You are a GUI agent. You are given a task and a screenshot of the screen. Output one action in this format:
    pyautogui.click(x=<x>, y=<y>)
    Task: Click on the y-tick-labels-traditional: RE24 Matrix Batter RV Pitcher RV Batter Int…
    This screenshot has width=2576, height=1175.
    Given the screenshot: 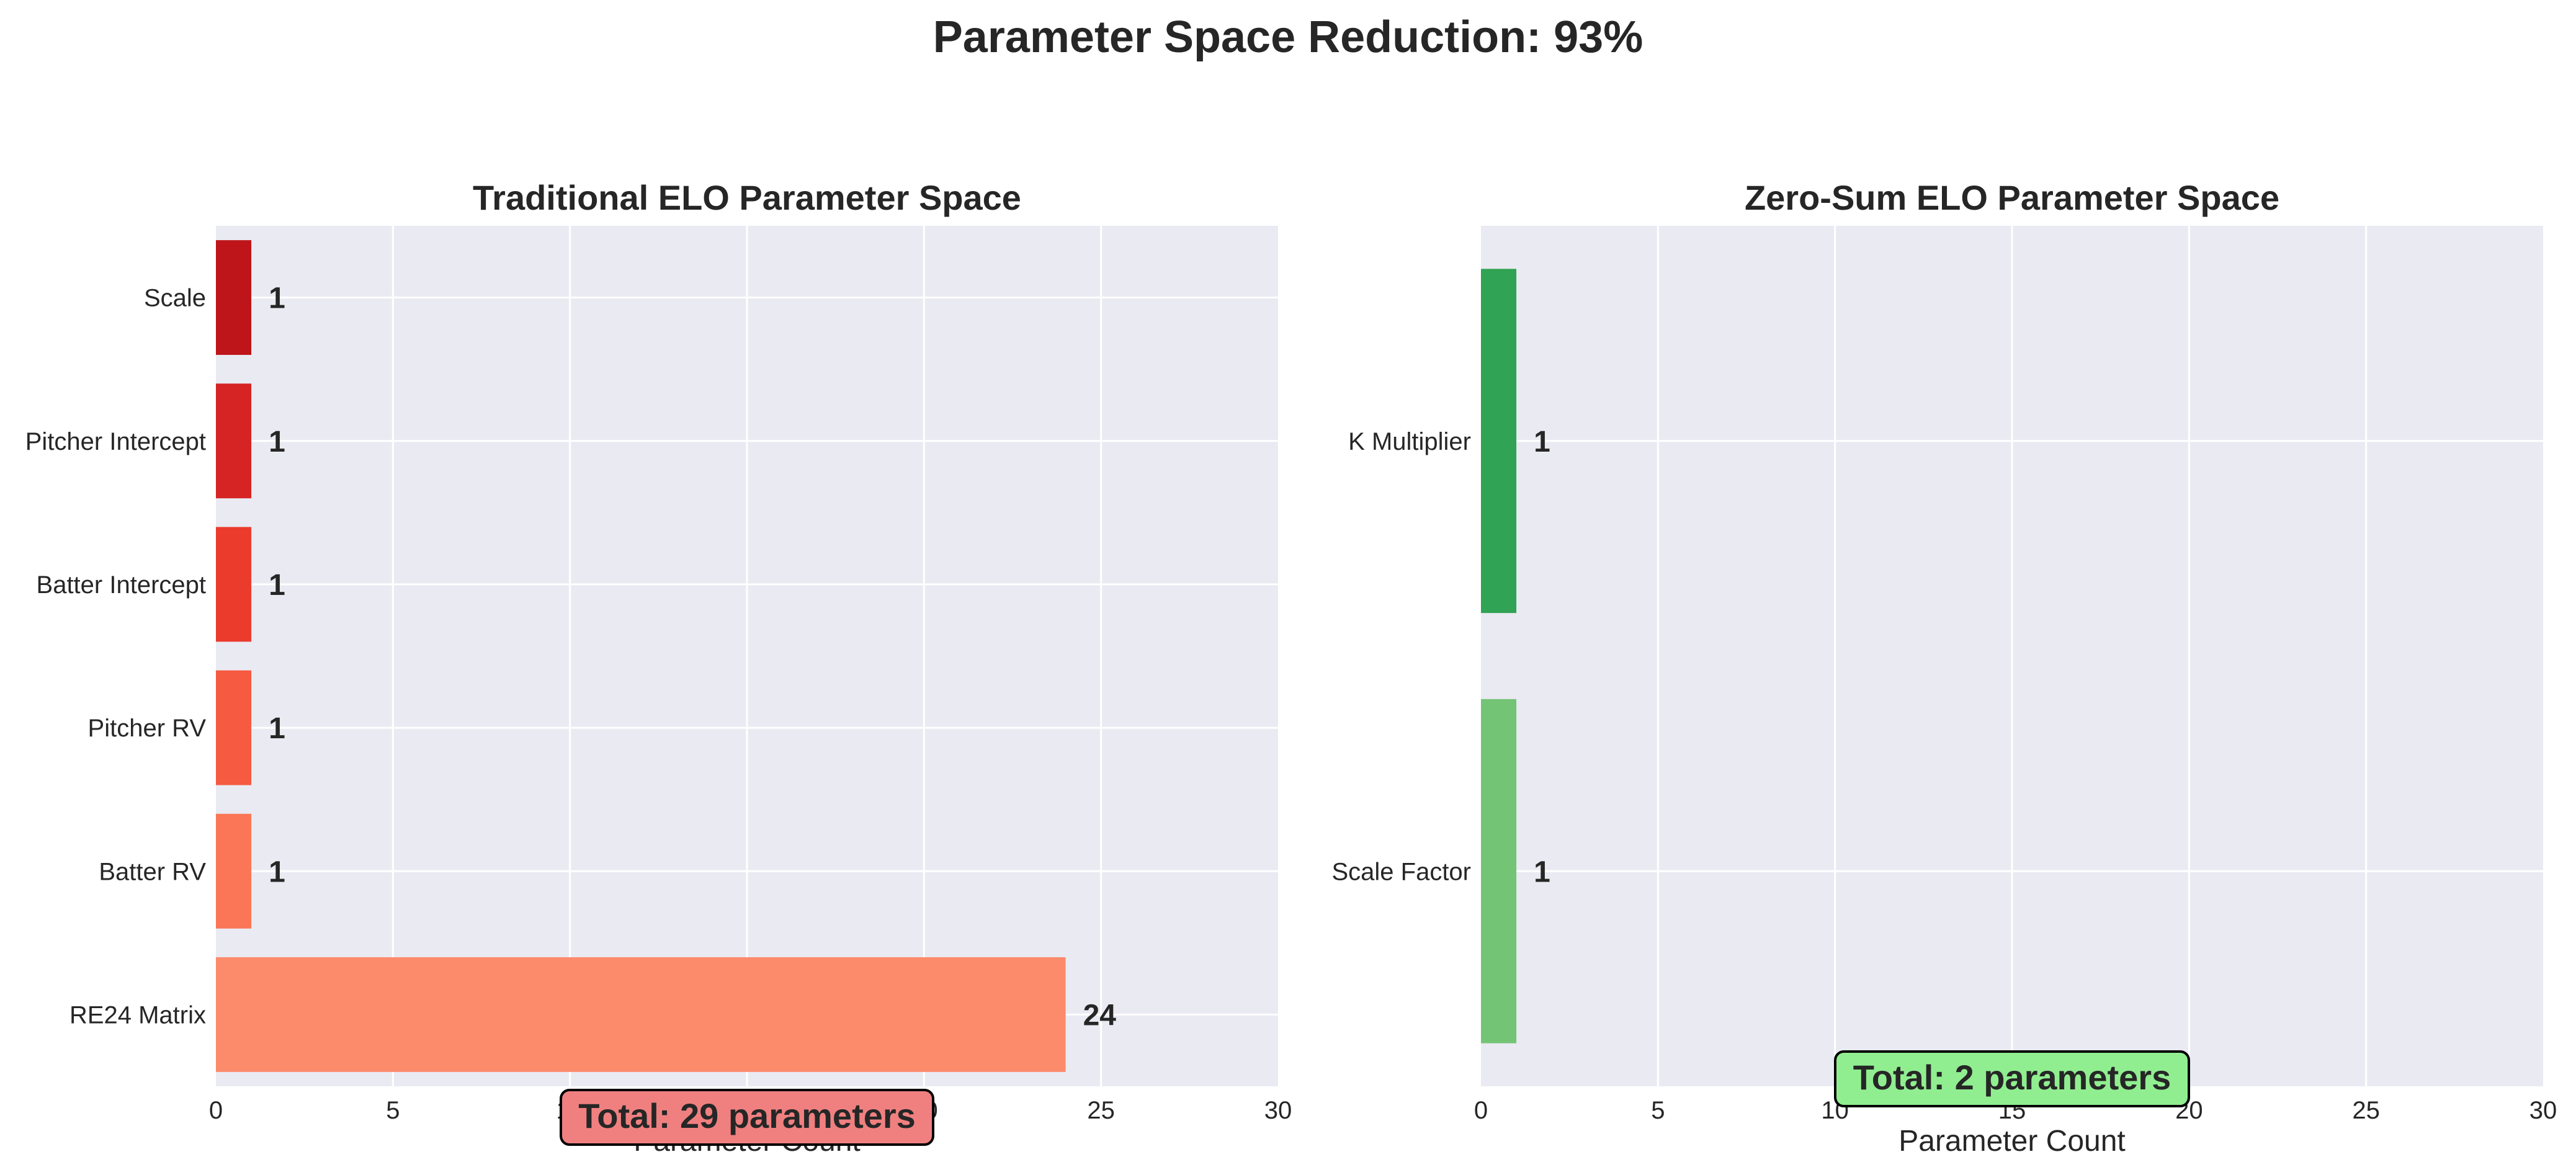 What is the action you would take?
    pyautogui.click(x=116, y=657)
    